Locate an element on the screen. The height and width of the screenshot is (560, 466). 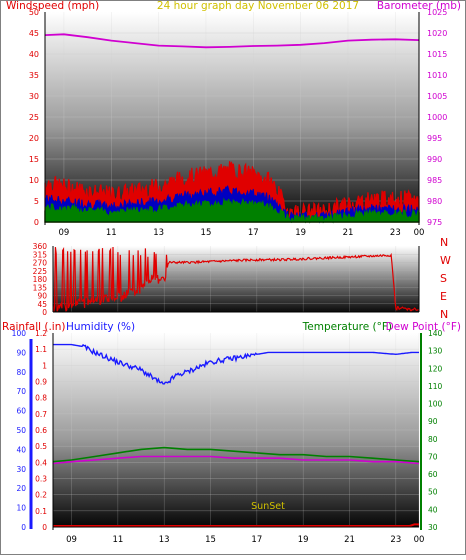
humidity-tick-label: 90 is located at coordinates (21, 352).